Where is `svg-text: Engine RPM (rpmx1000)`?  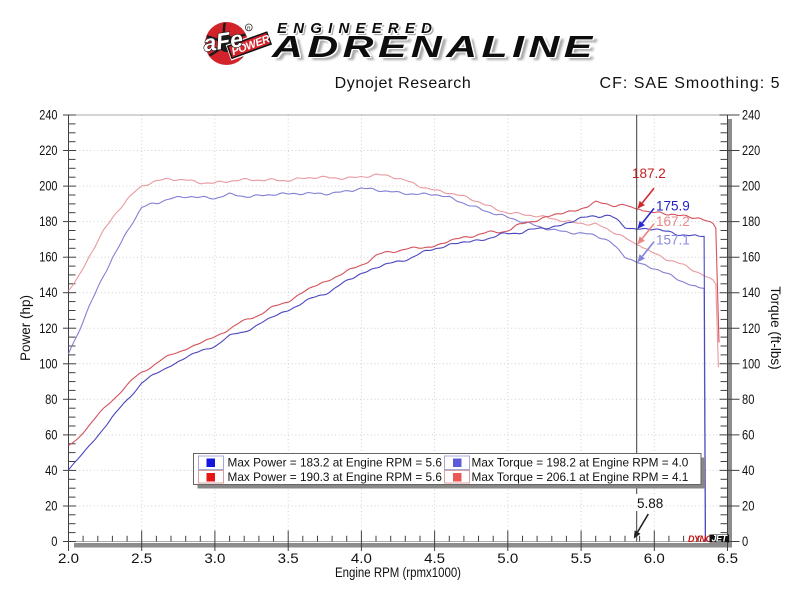 svg-text: Engine RPM (rpmx1000) is located at coordinates (398, 572).